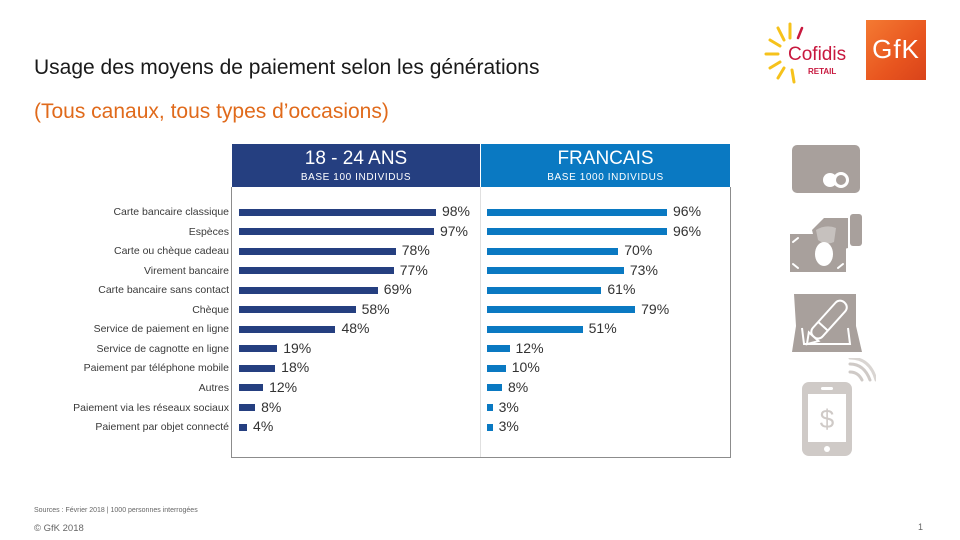 The height and width of the screenshot is (540, 960). Describe the element at coordinates (208, 231) in the screenshot. I see `category-label: Espèces` at that location.